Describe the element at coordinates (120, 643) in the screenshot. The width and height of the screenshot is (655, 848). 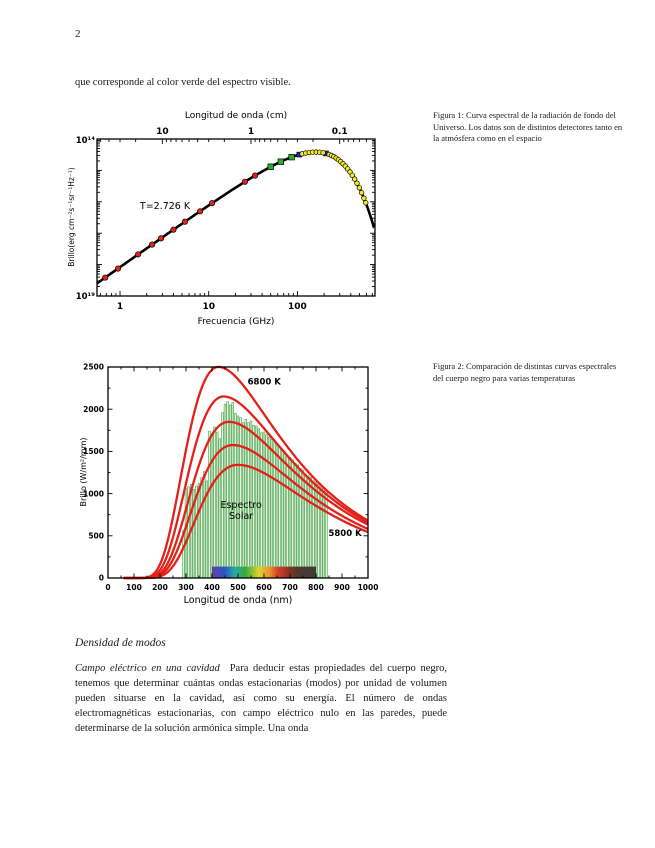
I see `section-heading: Densidad de modos` at that location.